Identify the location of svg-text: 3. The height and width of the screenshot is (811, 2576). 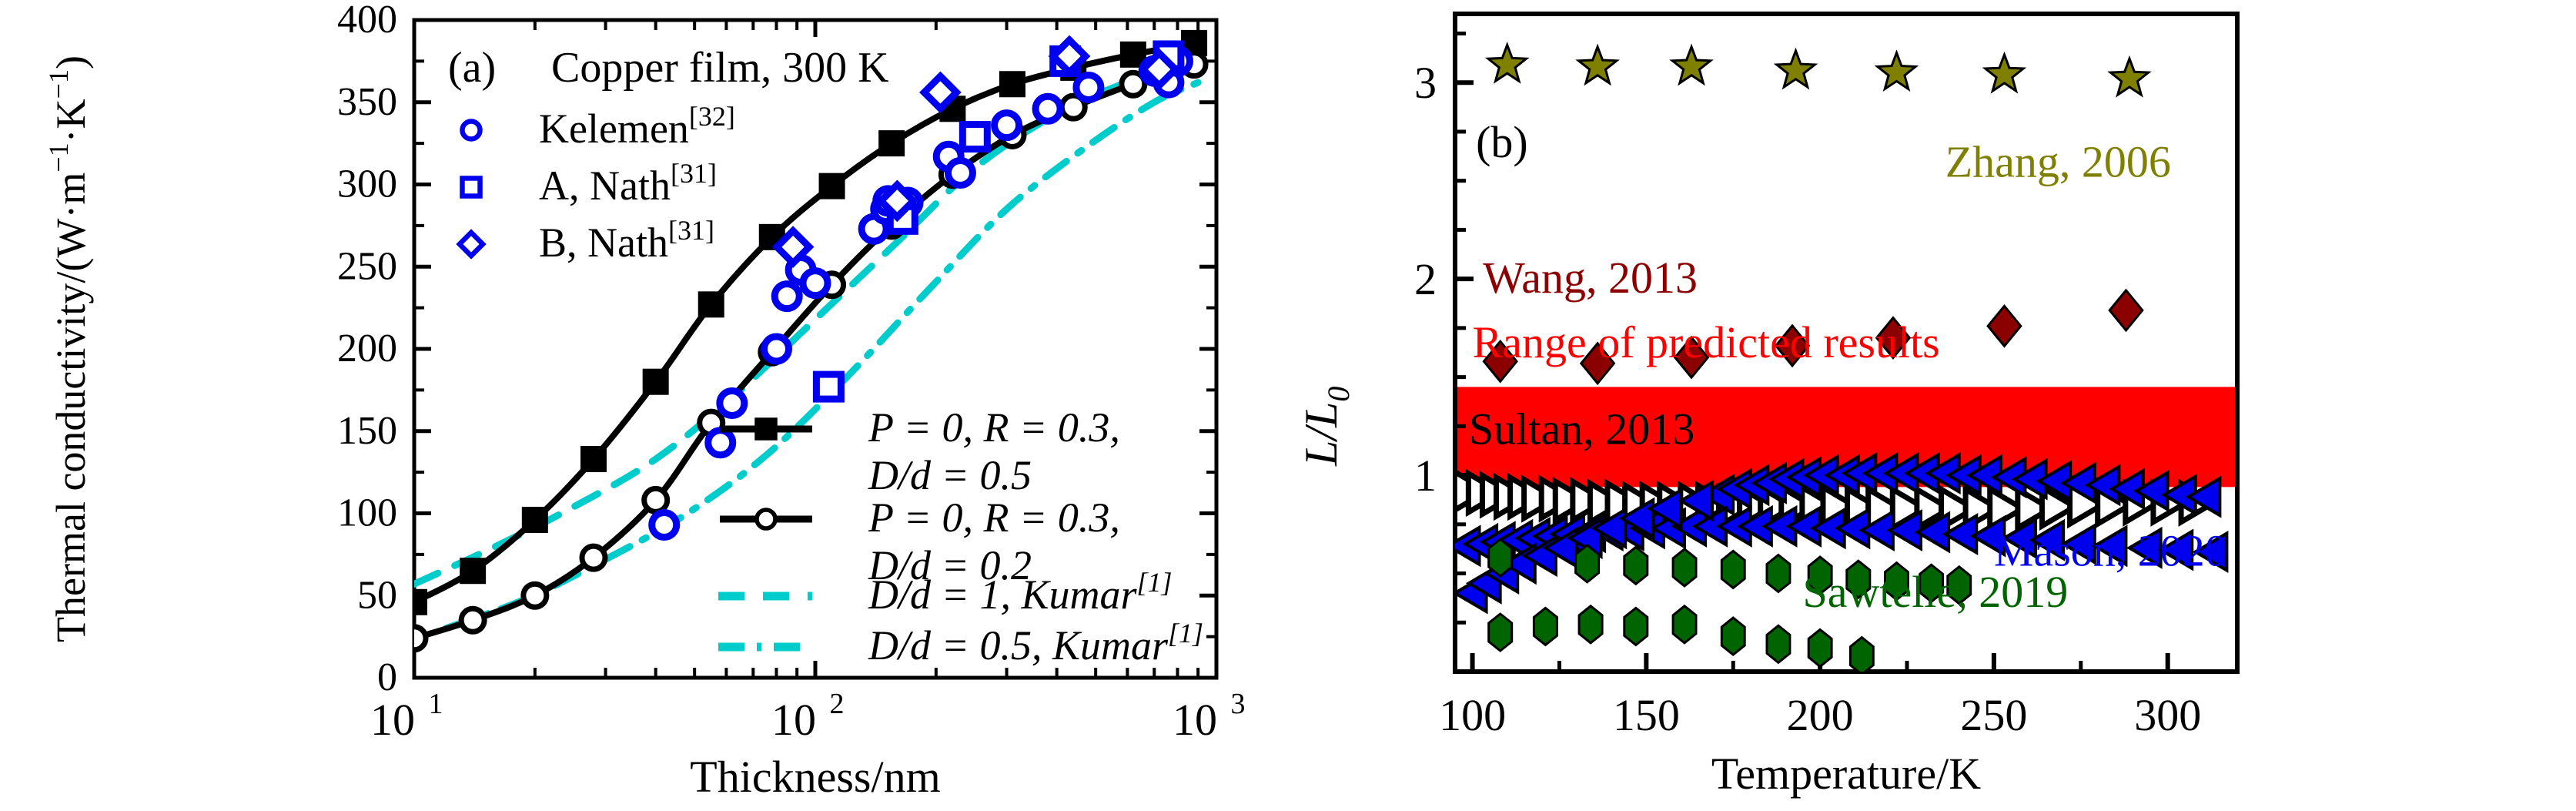
(1239, 704).